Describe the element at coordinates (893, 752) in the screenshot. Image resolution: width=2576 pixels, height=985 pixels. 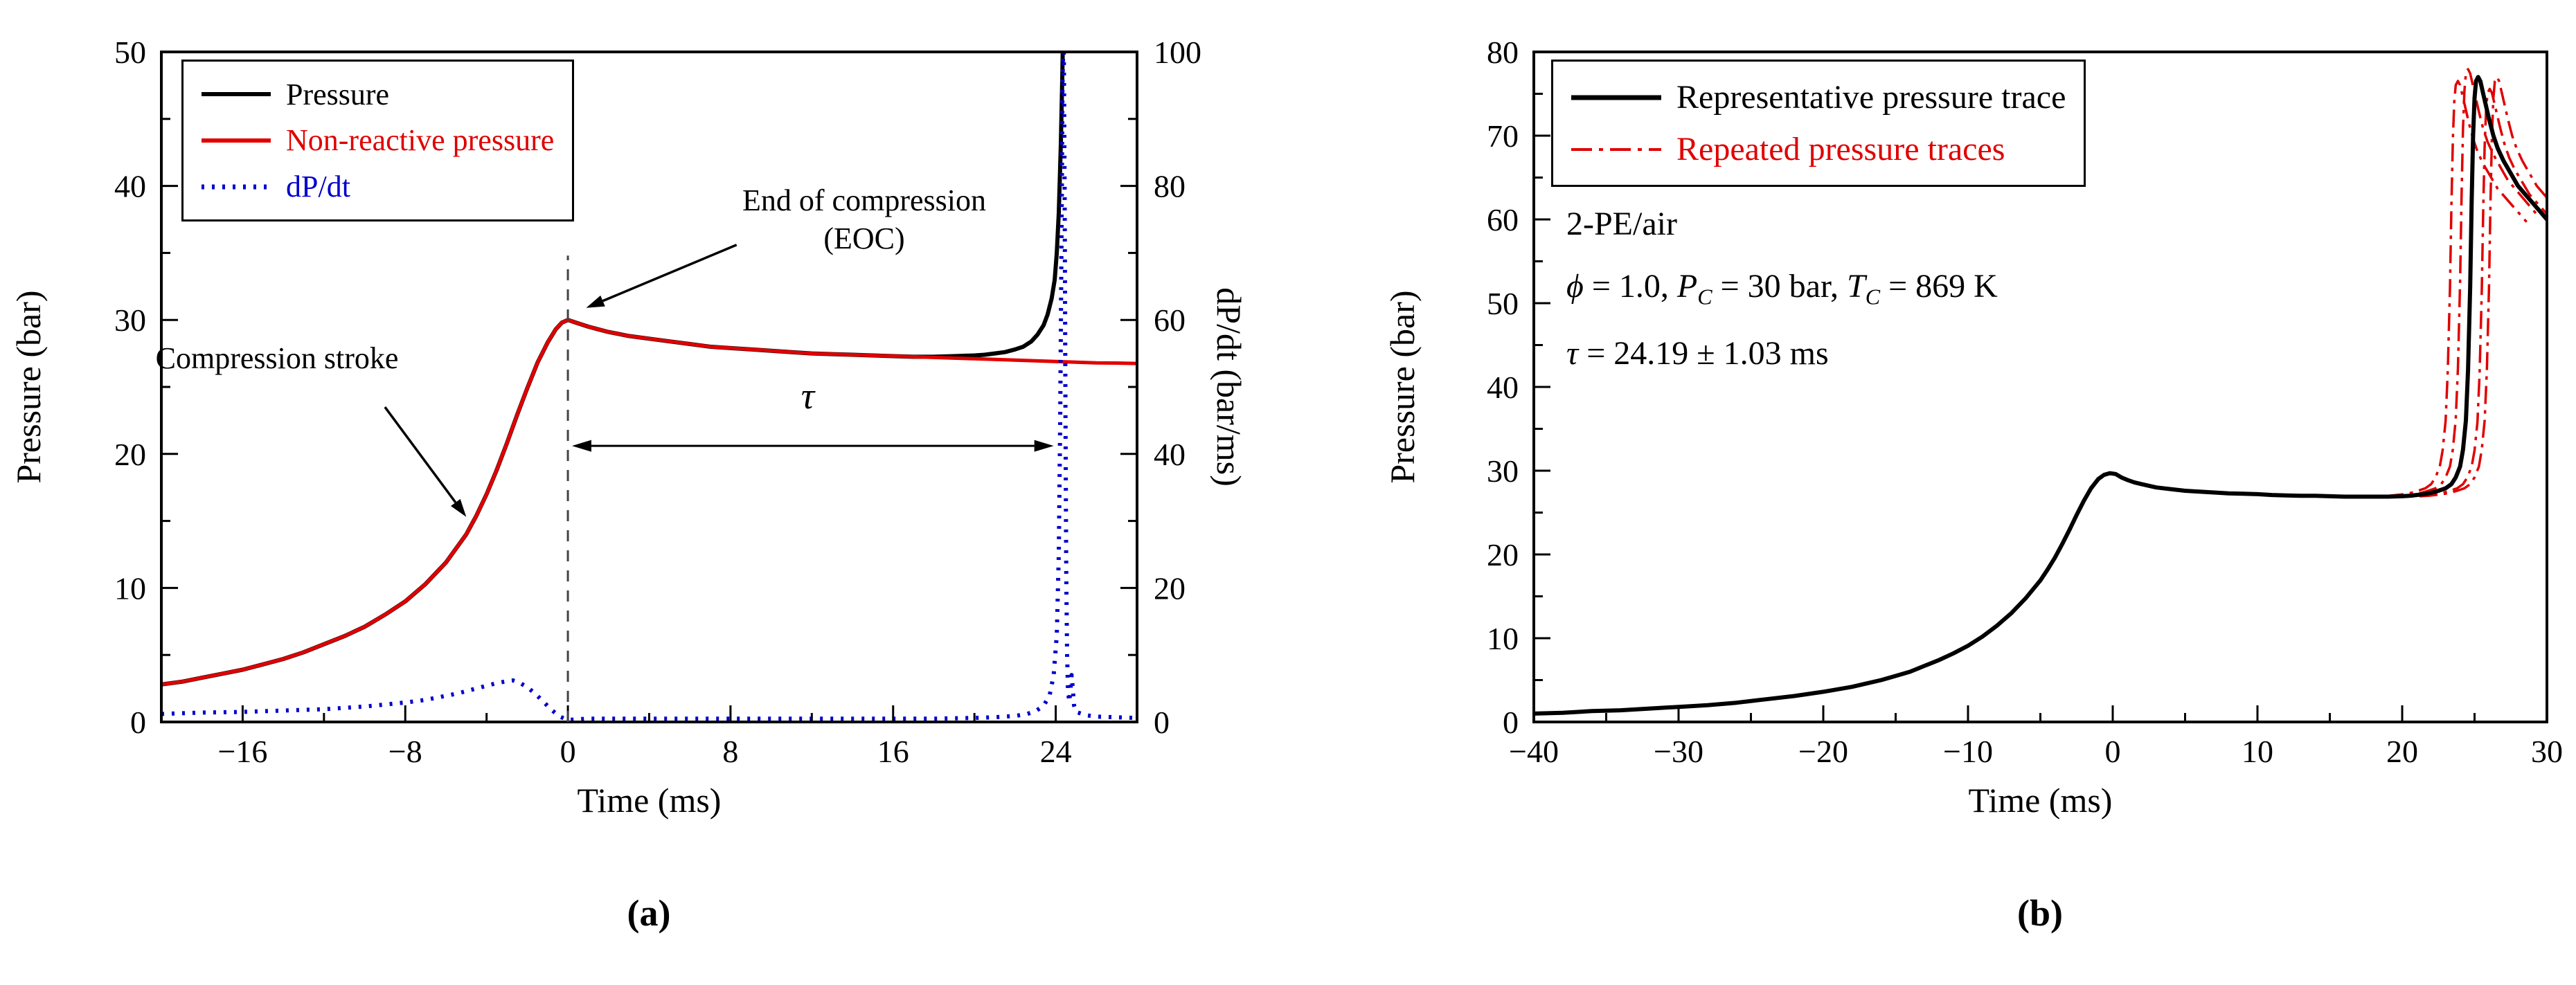
I see `x-tick-label: 16` at that location.